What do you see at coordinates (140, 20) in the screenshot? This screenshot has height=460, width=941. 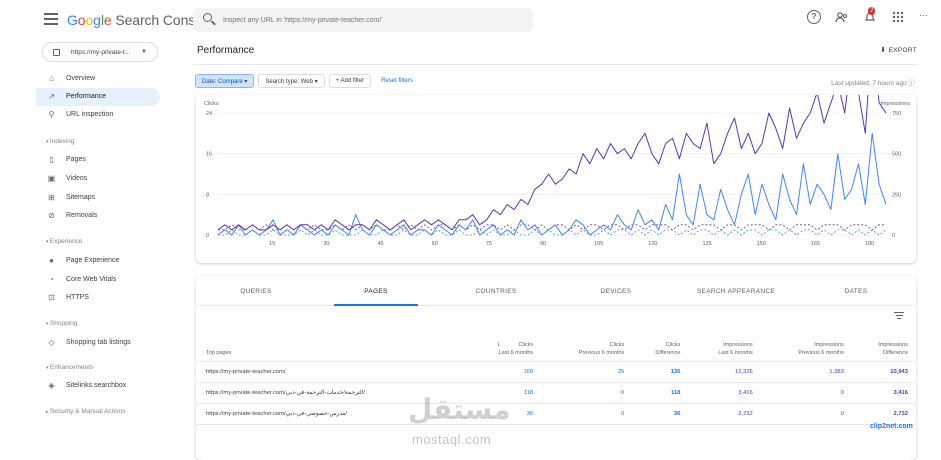 I see `app-logo: Google Search Console` at bounding box center [140, 20].